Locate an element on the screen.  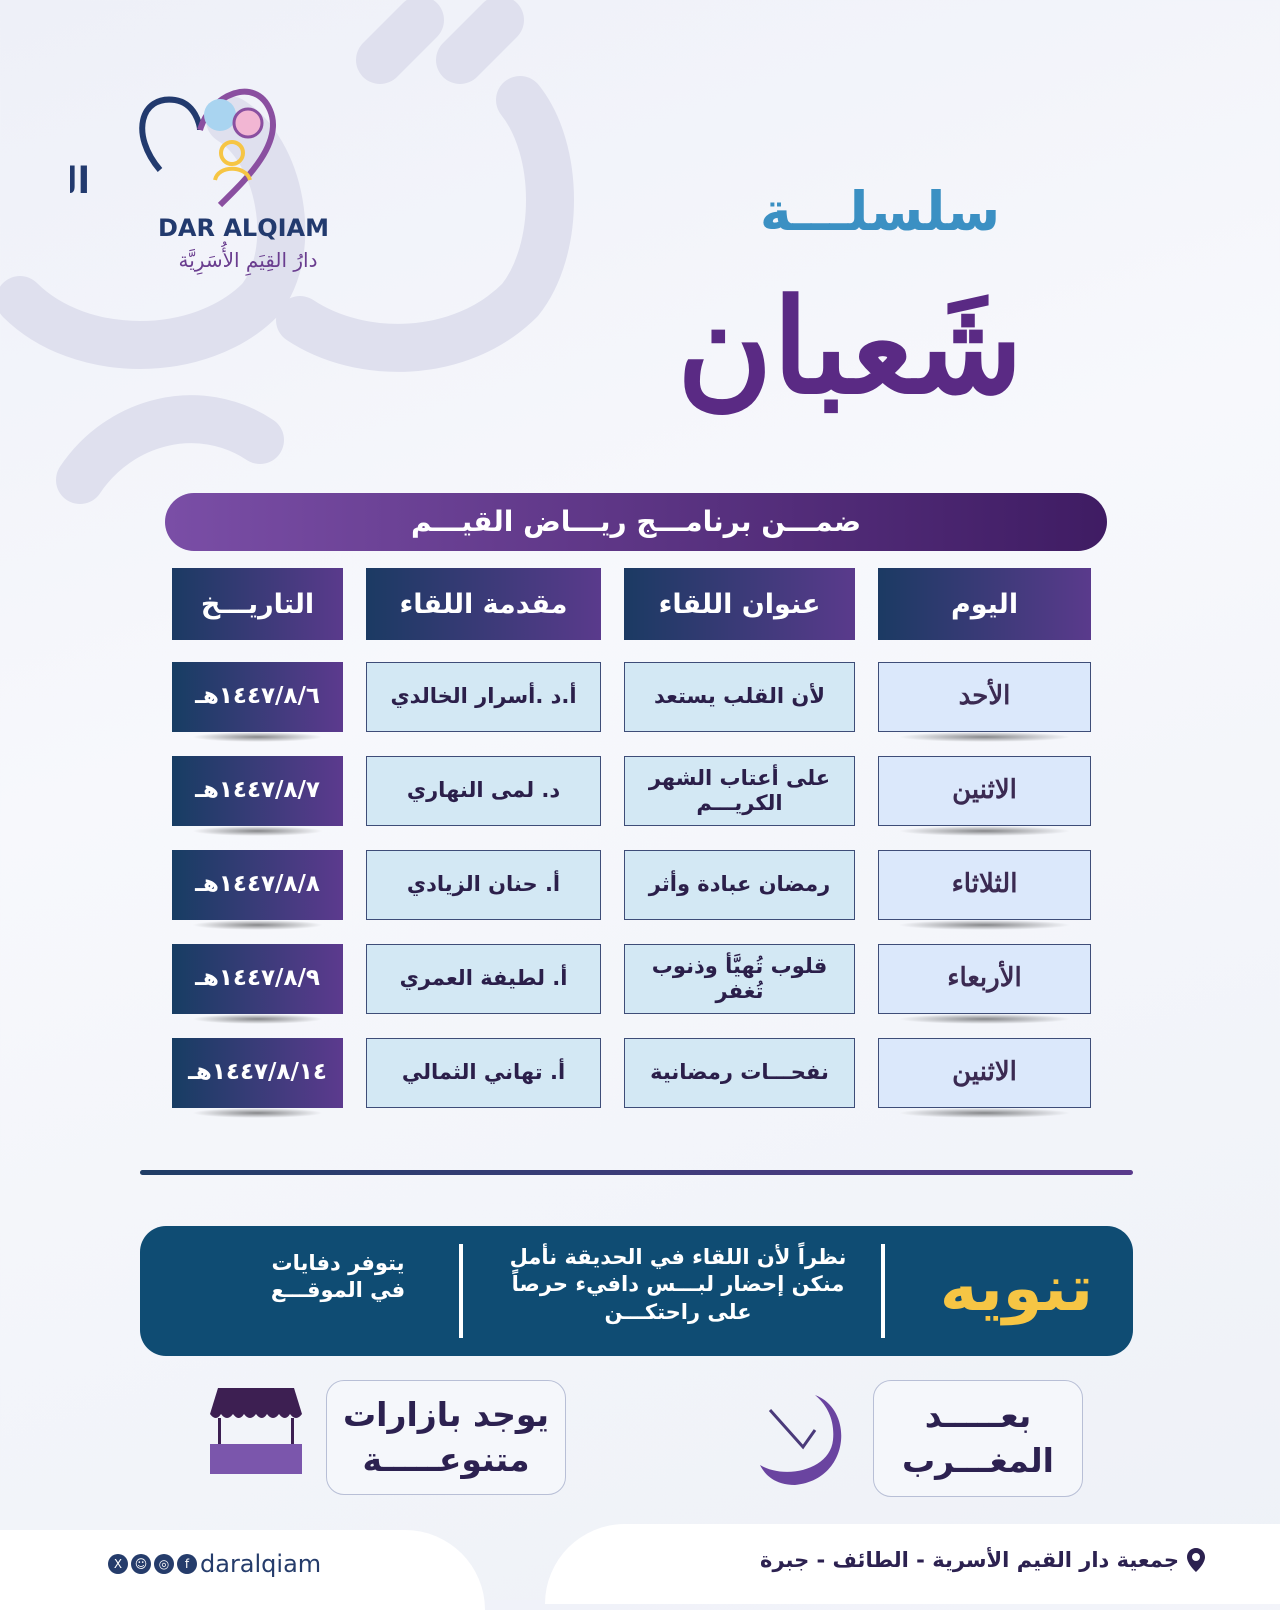
cell-presenter: أ. لطيفة العمري is located at coordinates (483, 979).